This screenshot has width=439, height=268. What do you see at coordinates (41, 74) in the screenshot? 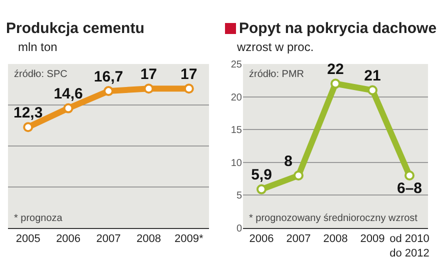
I see `annotation: źródło: SPC` at bounding box center [41, 74].